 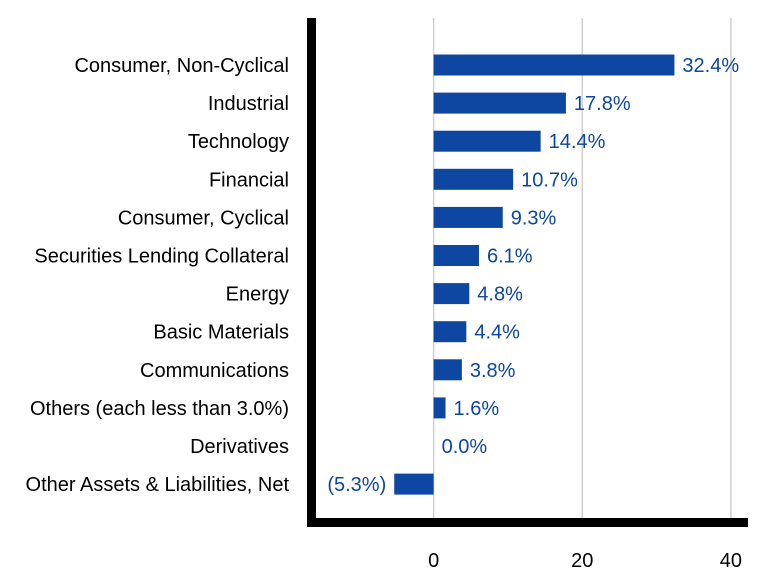 I want to click on value-label-3: 10.7%, so click(x=549, y=180).